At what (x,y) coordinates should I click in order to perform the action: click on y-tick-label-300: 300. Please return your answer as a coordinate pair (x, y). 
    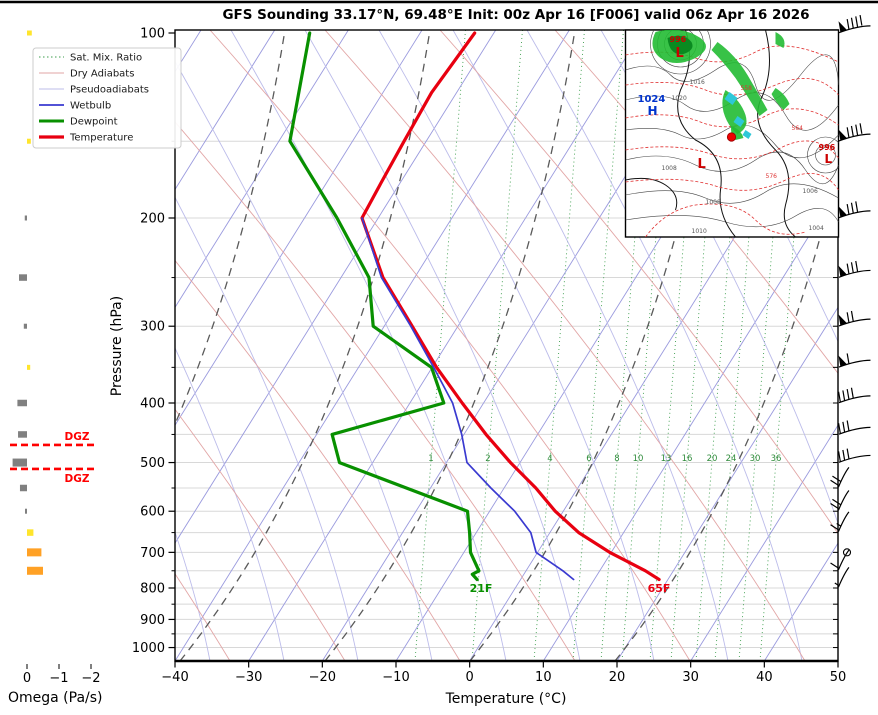
    Looking at the image, I should click on (152, 327).